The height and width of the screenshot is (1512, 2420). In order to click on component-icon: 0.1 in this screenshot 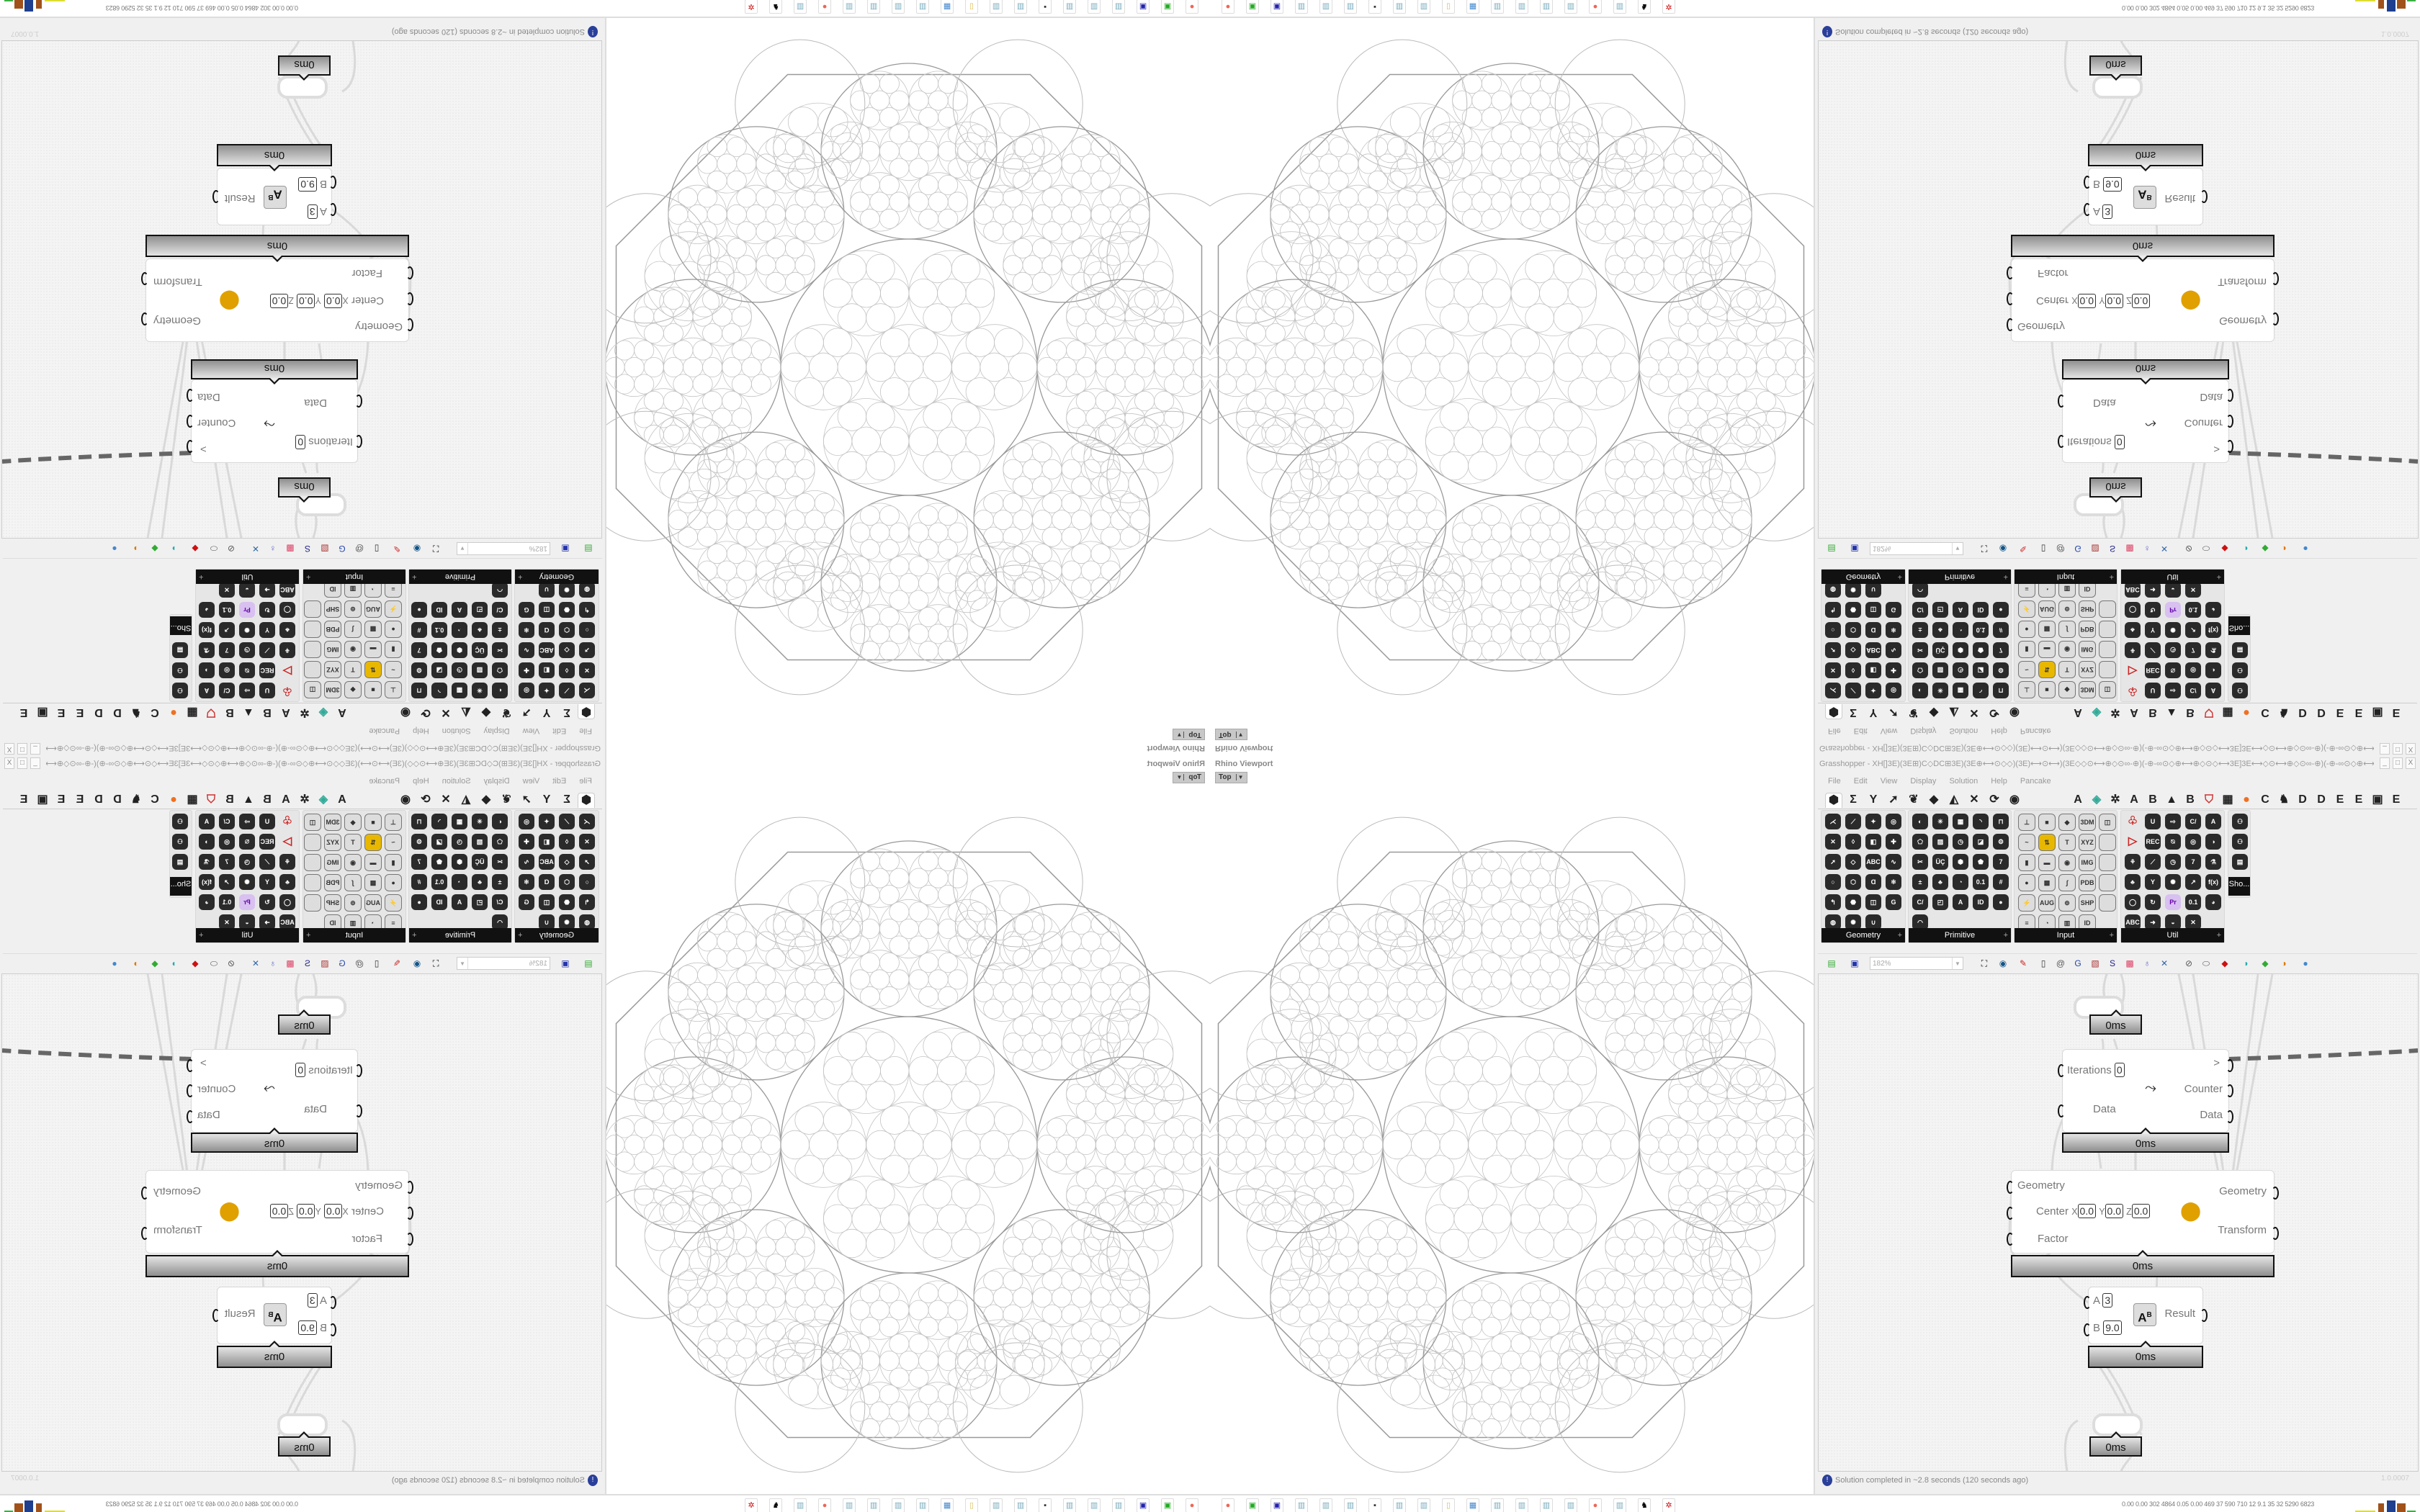, I will do `click(1981, 630)`.